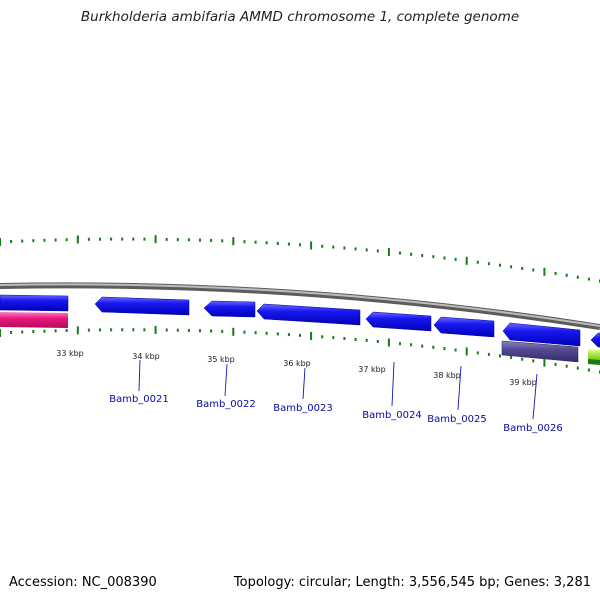  What do you see at coordinates (146, 356) in the screenshot?
I see `scale-label-34kbp: 34 kbp` at bounding box center [146, 356].